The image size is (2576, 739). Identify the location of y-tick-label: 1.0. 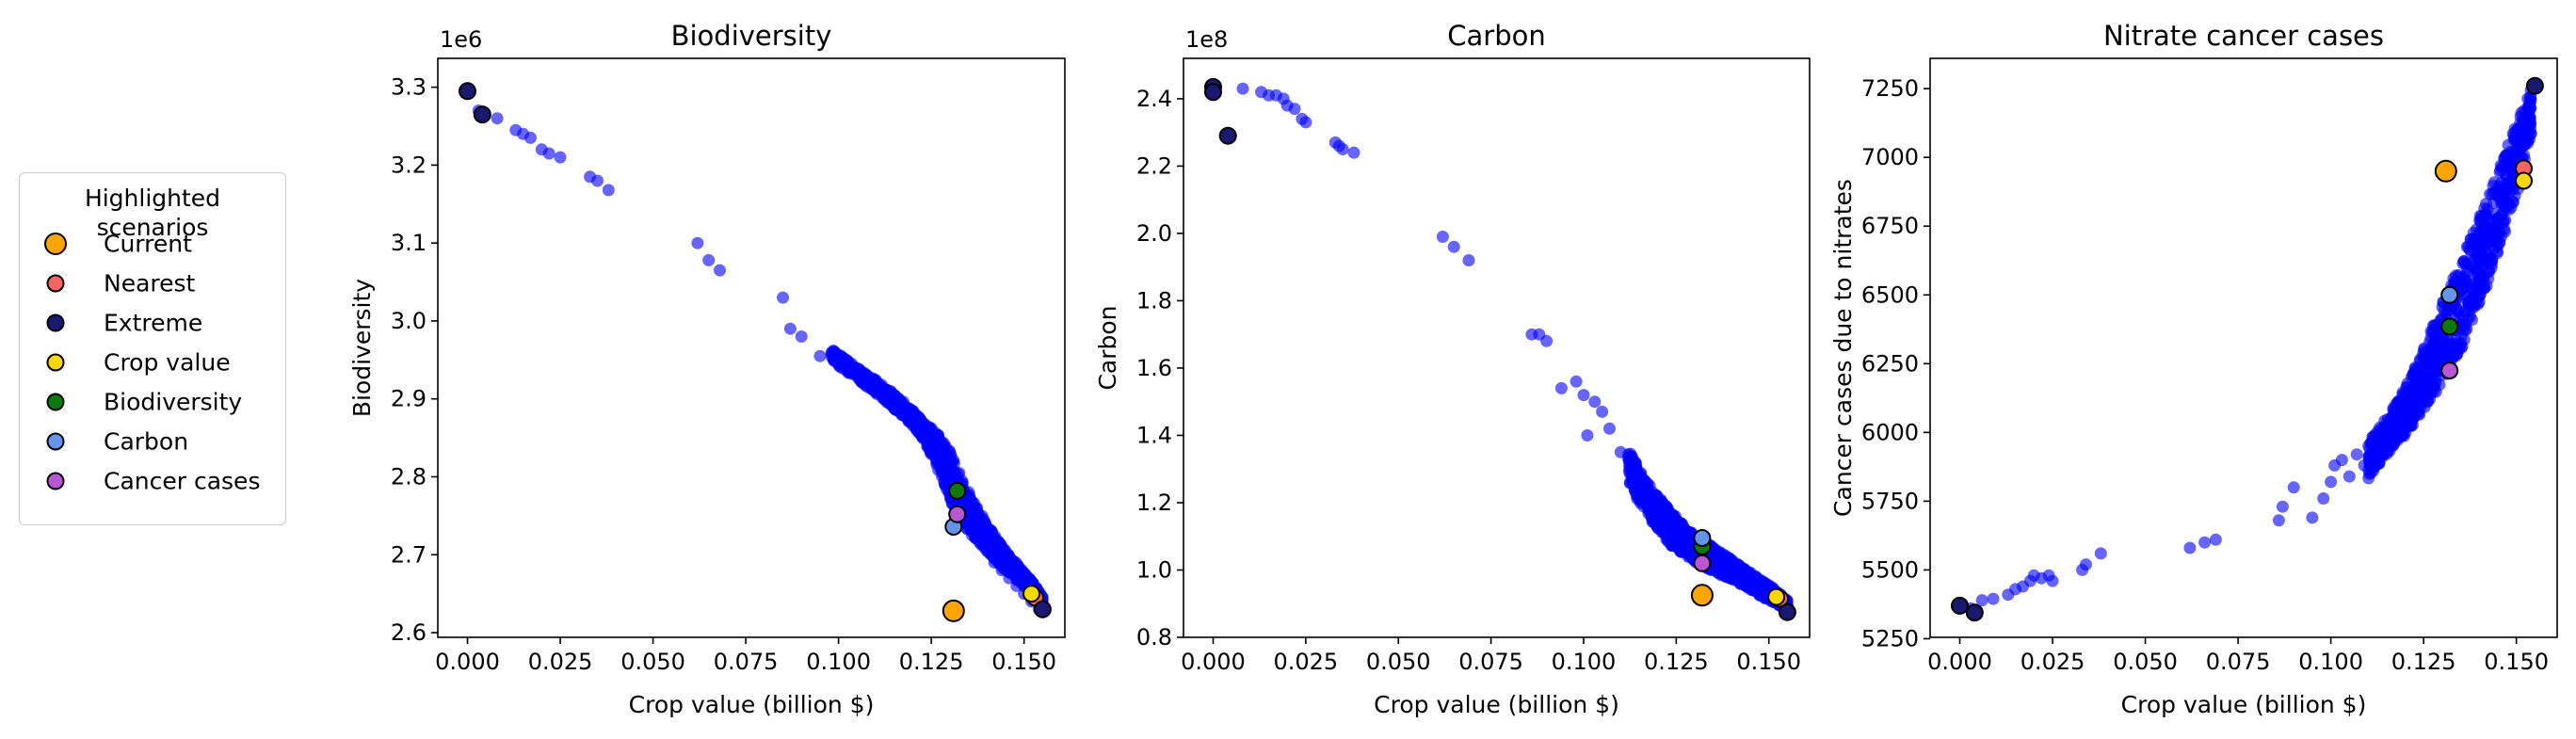
(1154, 569).